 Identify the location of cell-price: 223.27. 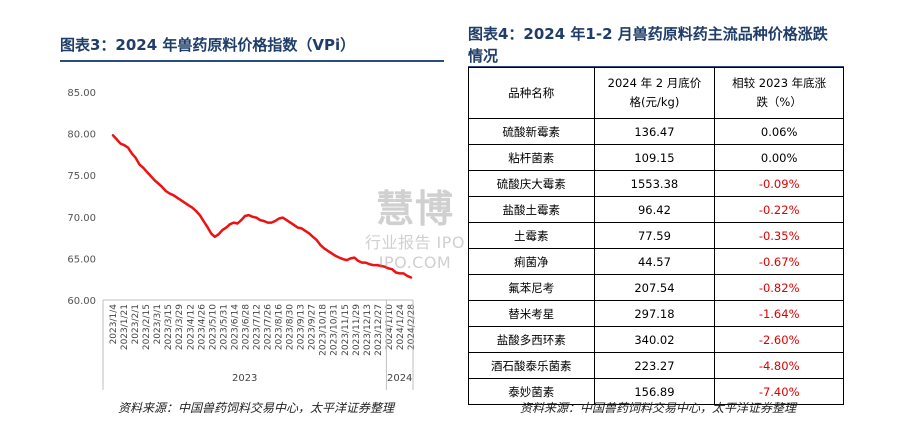
(654, 365).